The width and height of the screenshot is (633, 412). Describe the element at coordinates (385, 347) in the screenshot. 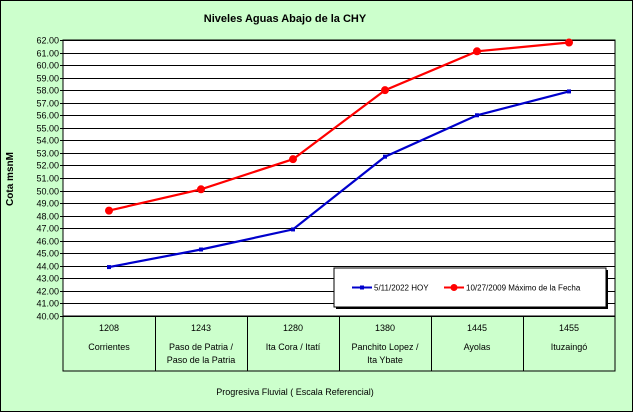

I see `x-tick-name: Panchito Lopez /` at that location.